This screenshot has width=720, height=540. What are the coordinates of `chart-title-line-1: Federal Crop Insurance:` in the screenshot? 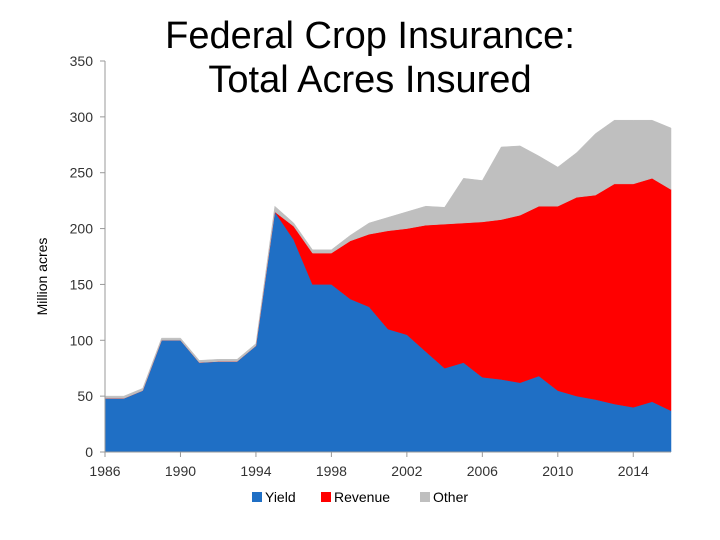 It's located at (370, 36).